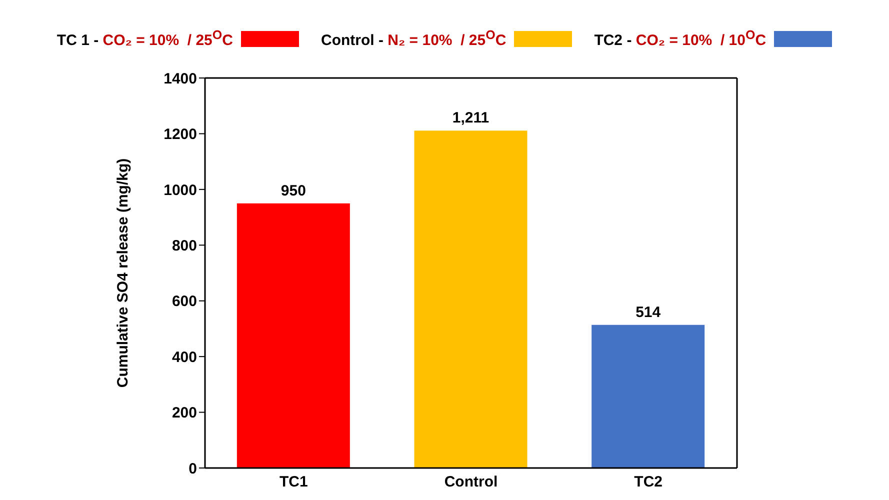 This screenshot has height=500, width=889. What do you see at coordinates (649, 312) in the screenshot?
I see `data-label: 514` at bounding box center [649, 312].